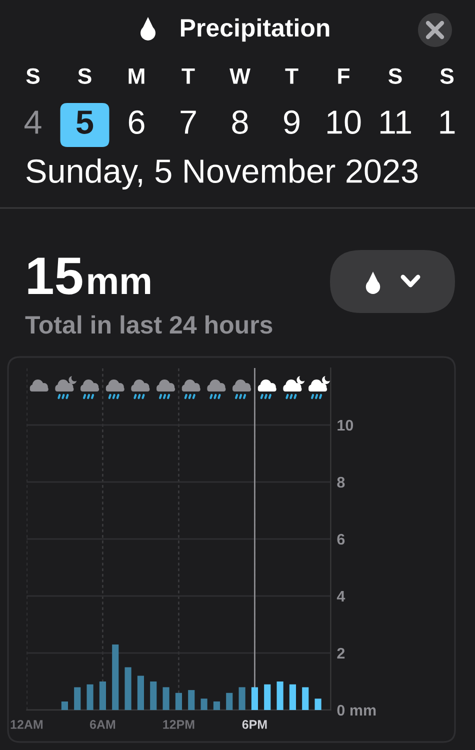 The width and height of the screenshot is (475, 750). I want to click on text: W, so click(240, 76).